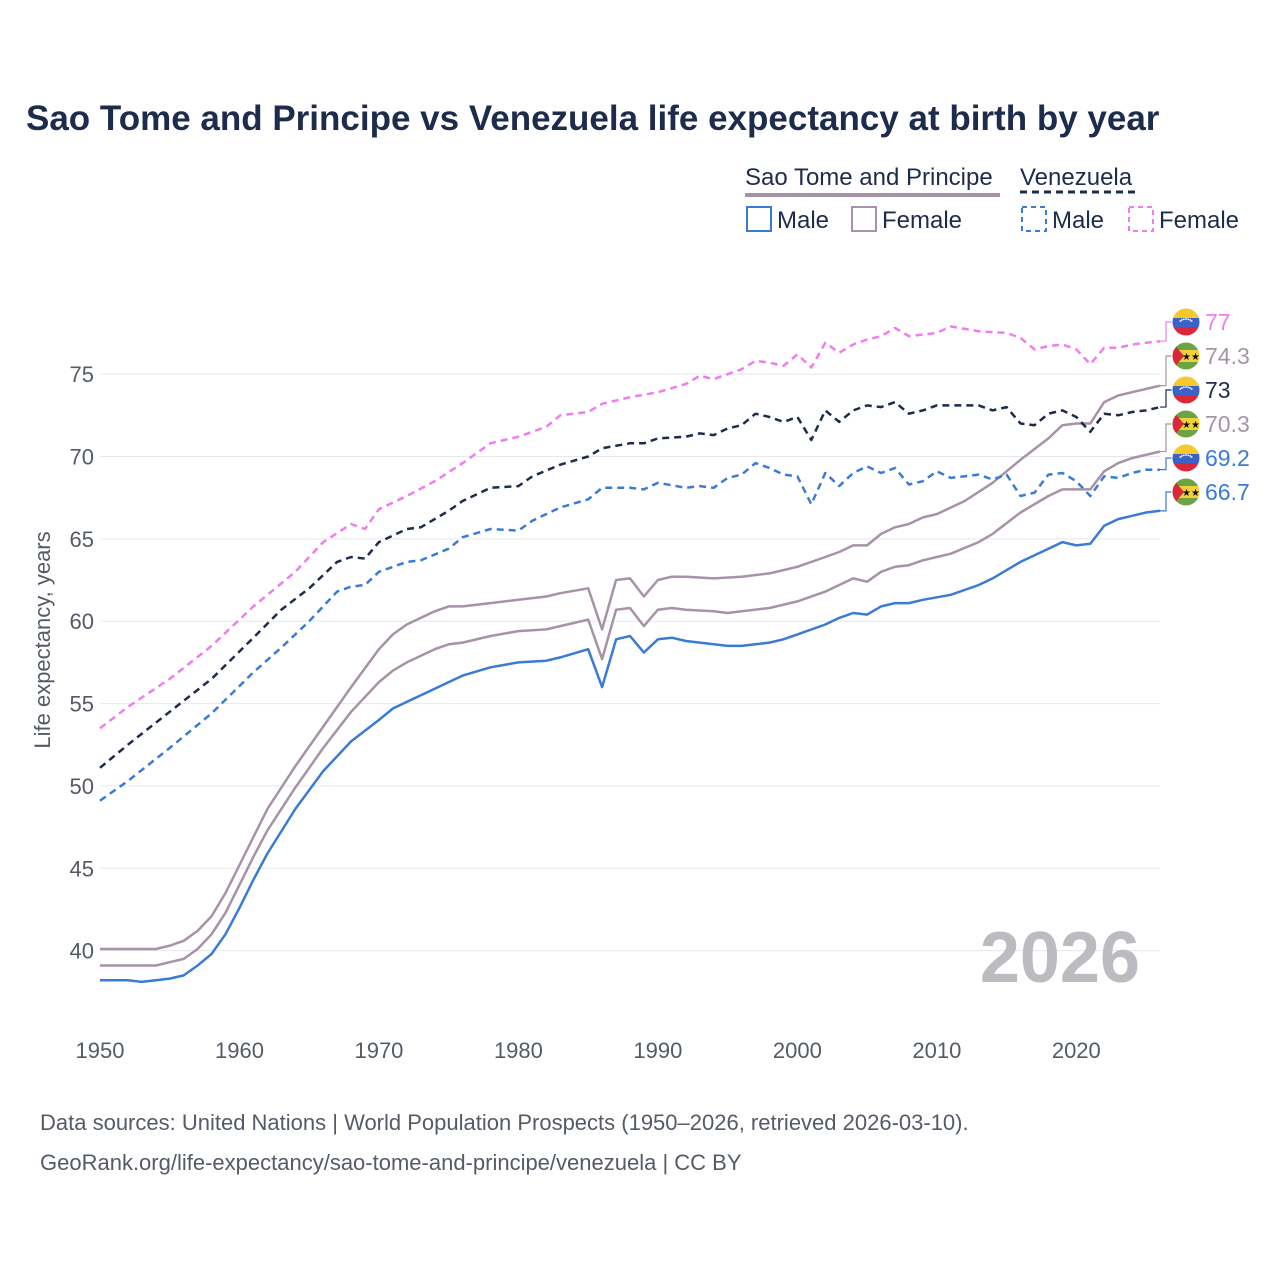 Image resolution: width=1280 pixels, height=1280 pixels. Describe the element at coordinates (869, 177) in the screenshot. I see `legend-group-sao-tome: Sao Tome and Principe` at that location.